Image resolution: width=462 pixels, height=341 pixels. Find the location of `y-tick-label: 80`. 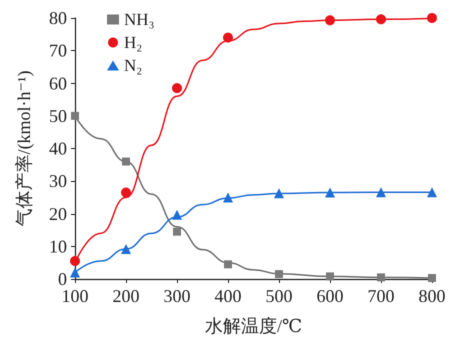

y-tick-label: 80 is located at coordinates (58, 18).